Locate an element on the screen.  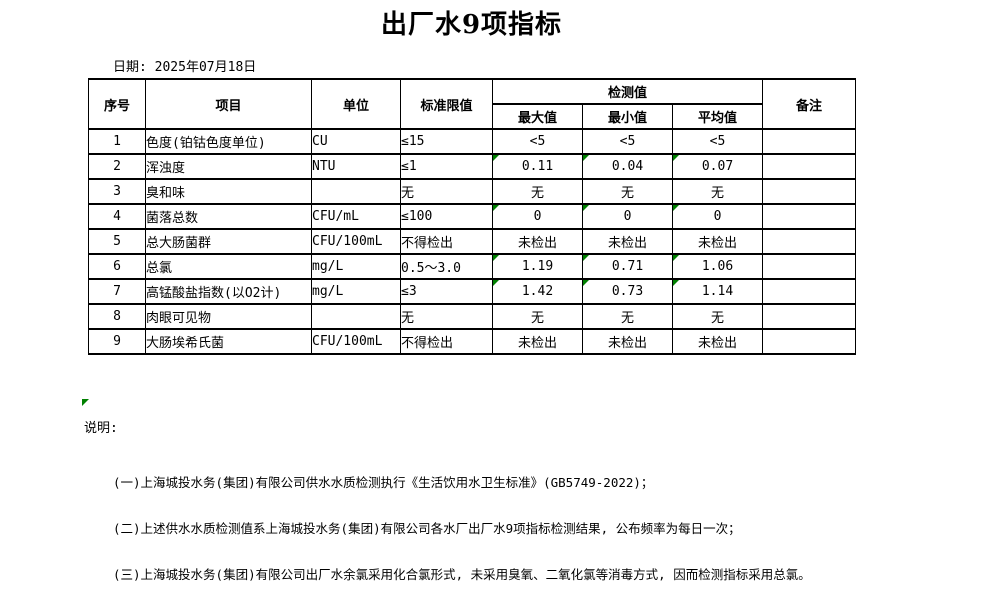
table-row: 8 肉眼可见物 无 无 无 无 is located at coordinates (472, 316).